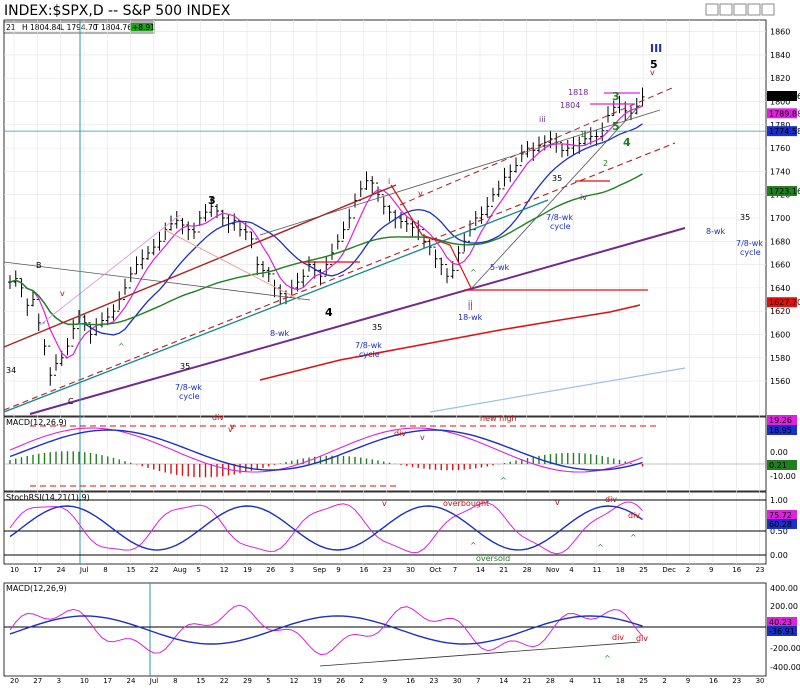  Describe the element at coordinates (780, 515) in the screenshot. I see `price-flag-label: 75.72` at that location.